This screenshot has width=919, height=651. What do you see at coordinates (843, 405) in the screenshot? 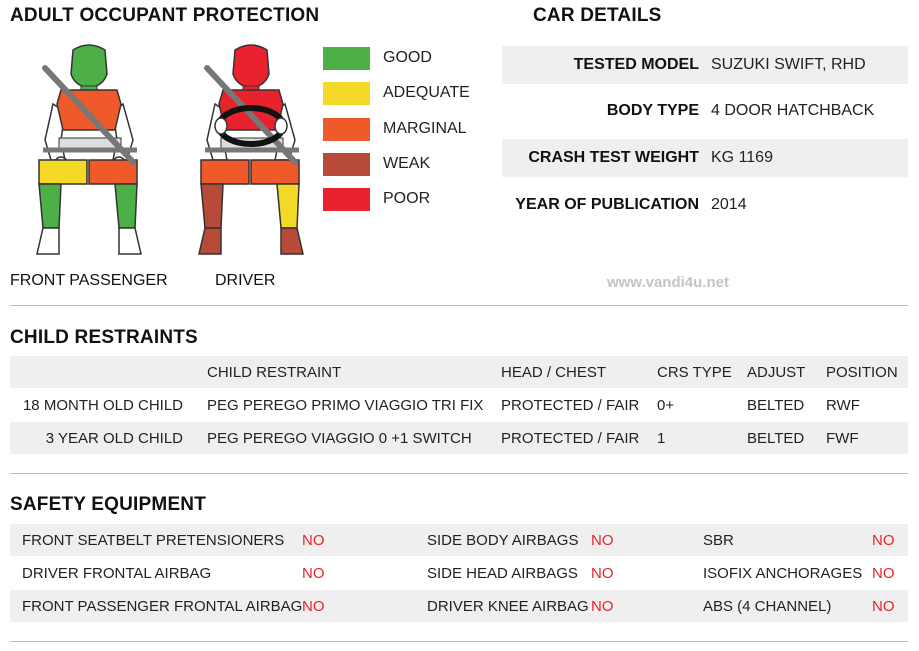
I see `position-cell: RWF` at bounding box center [843, 405].